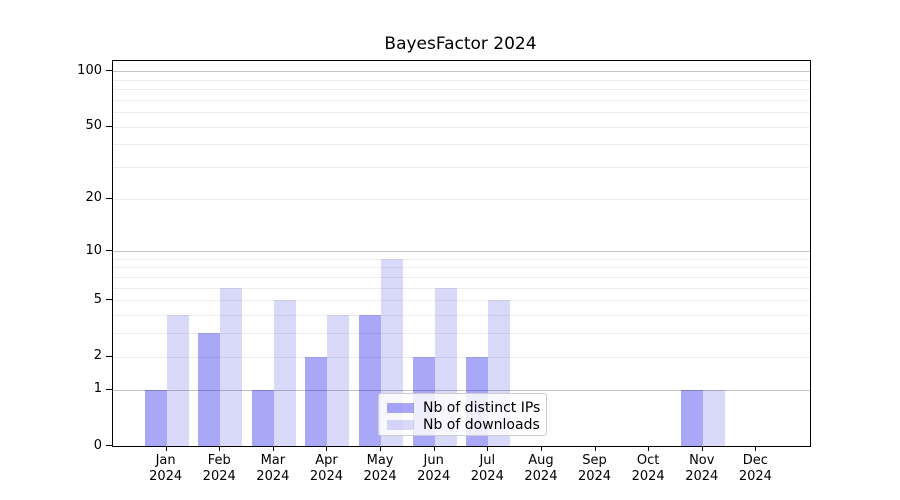 This screenshot has height=500, width=900. Describe the element at coordinates (97, 445) in the screenshot. I see `y-tick-label: 0` at that location.